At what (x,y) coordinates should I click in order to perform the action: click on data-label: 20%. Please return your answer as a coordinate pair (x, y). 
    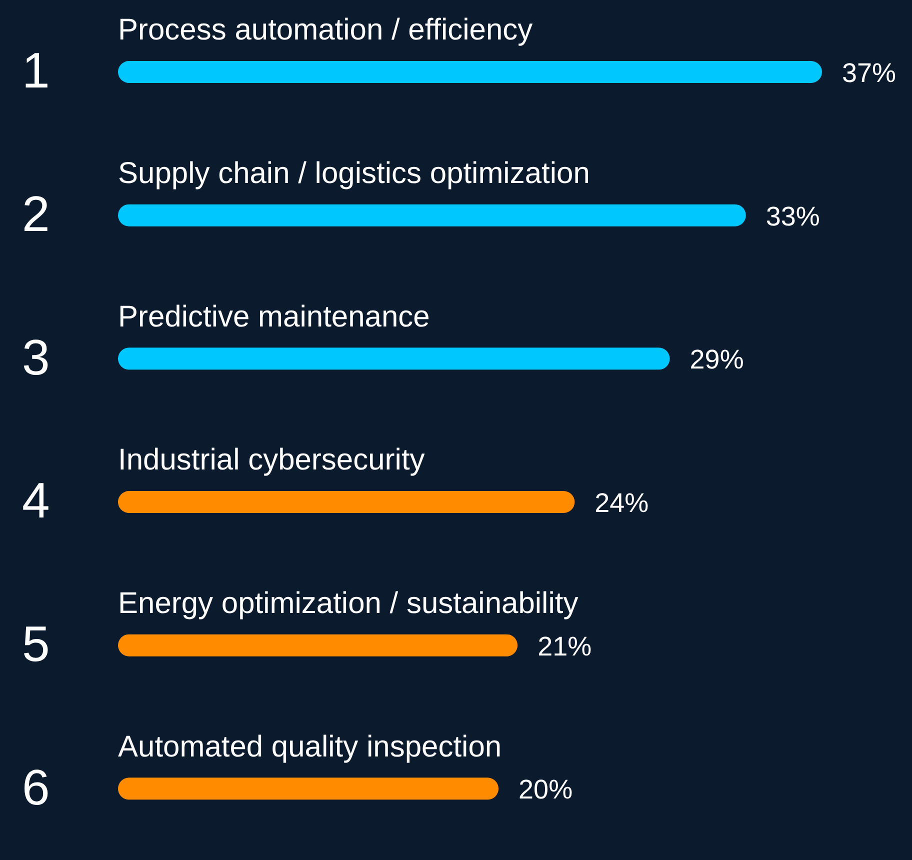
    Looking at the image, I should click on (545, 789).